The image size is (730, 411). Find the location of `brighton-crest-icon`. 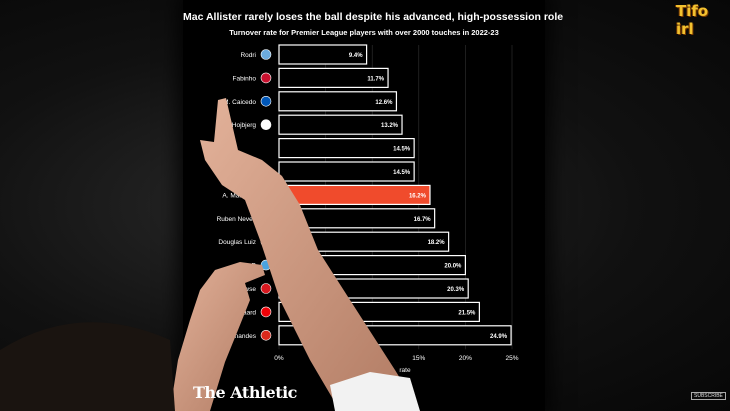

brighton-crest-icon is located at coordinates (266, 101).